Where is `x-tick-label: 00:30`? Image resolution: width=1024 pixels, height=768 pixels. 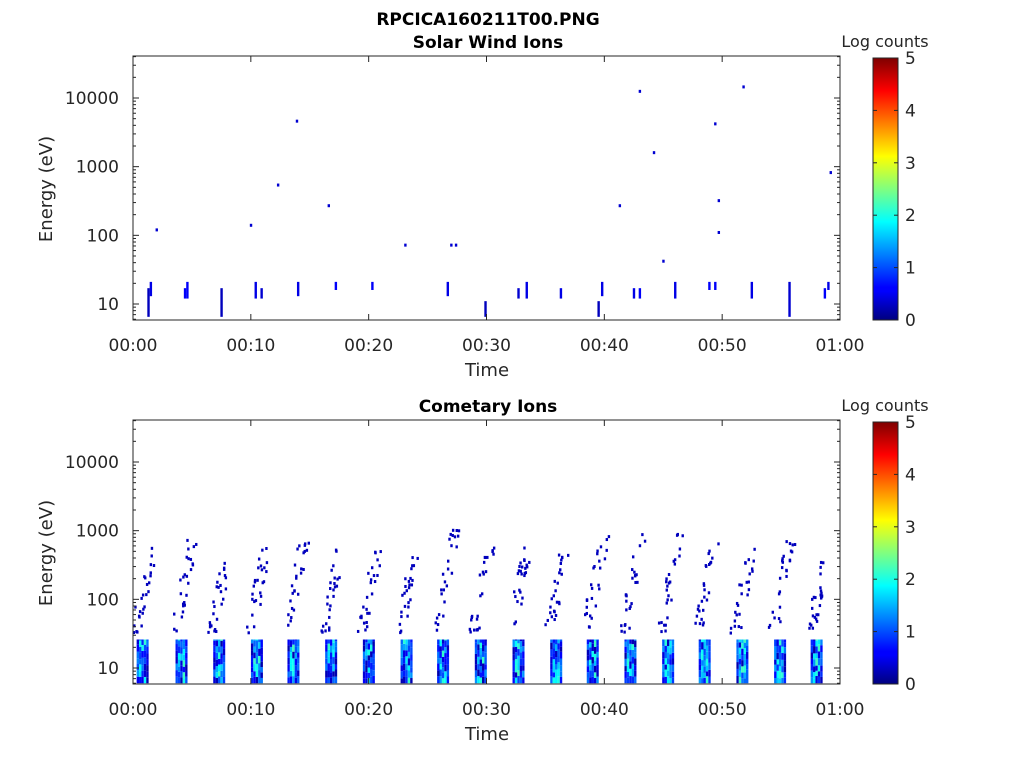
x-tick-label: 00:30 is located at coordinates (486, 346).